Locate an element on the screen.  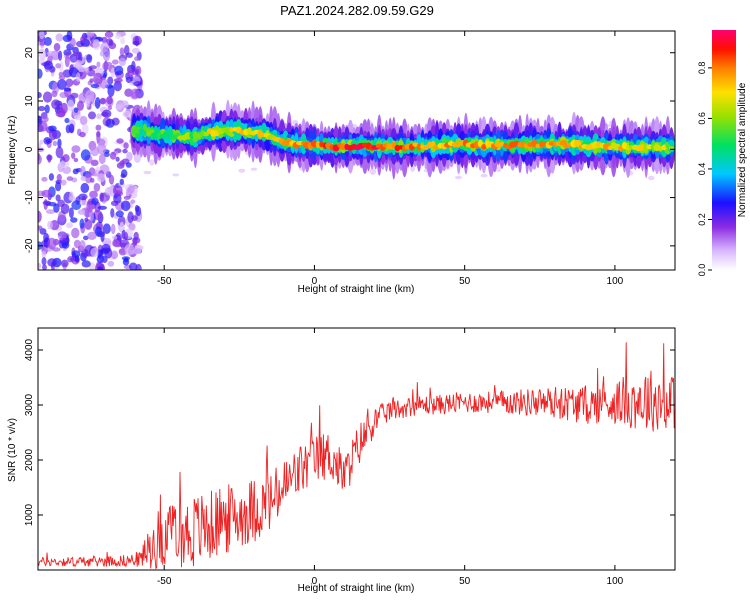
y-tick-label: 20 is located at coordinates (29, 53).